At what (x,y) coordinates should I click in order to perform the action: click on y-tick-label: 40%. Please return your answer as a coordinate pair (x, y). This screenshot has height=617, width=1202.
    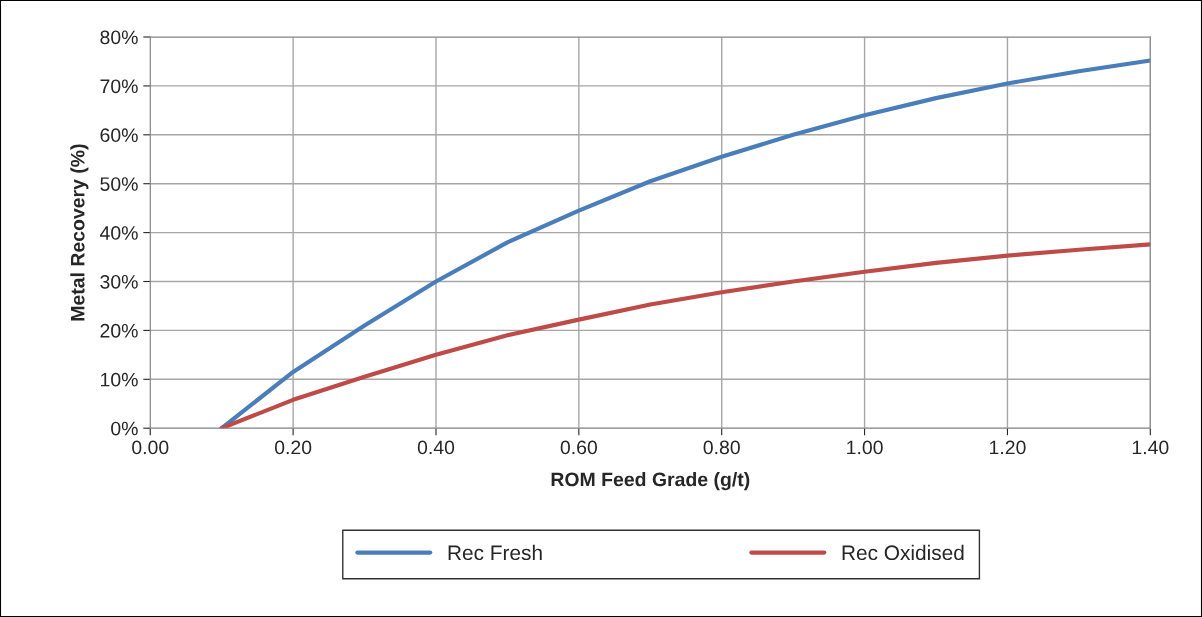
    Looking at the image, I should click on (118, 233).